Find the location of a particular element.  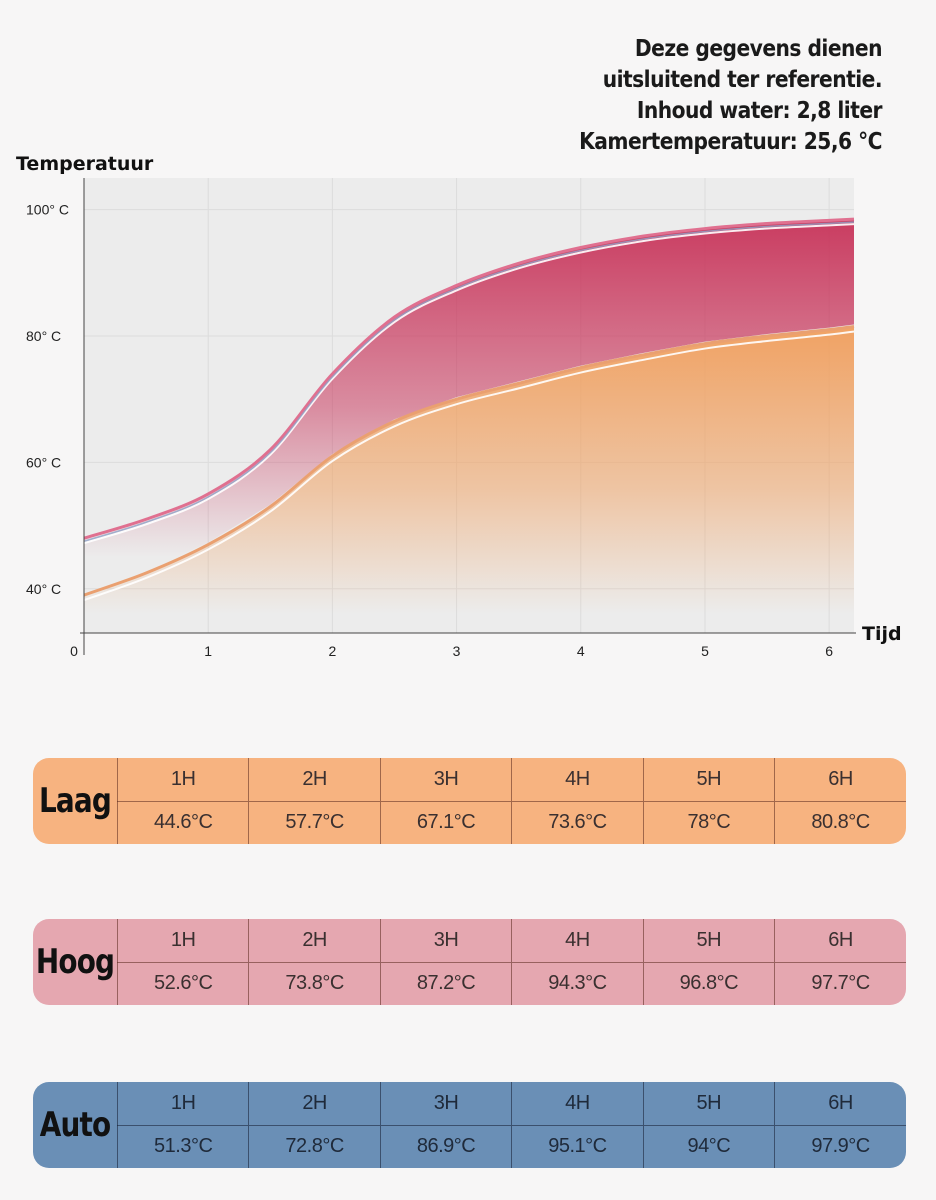

table-cell-temp: 51.3°C is located at coordinates (182, 1146).